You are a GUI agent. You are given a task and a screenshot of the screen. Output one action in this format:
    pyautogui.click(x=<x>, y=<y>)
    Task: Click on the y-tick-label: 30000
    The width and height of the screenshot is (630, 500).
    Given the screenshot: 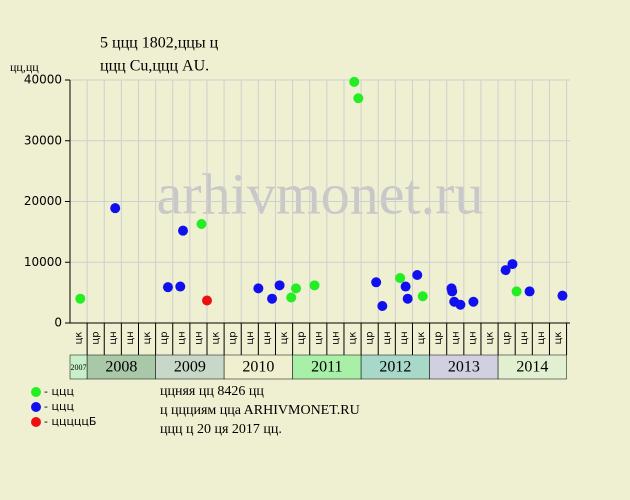 What is the action you would take?
    pyautogui.click(x=43, y=140)
    